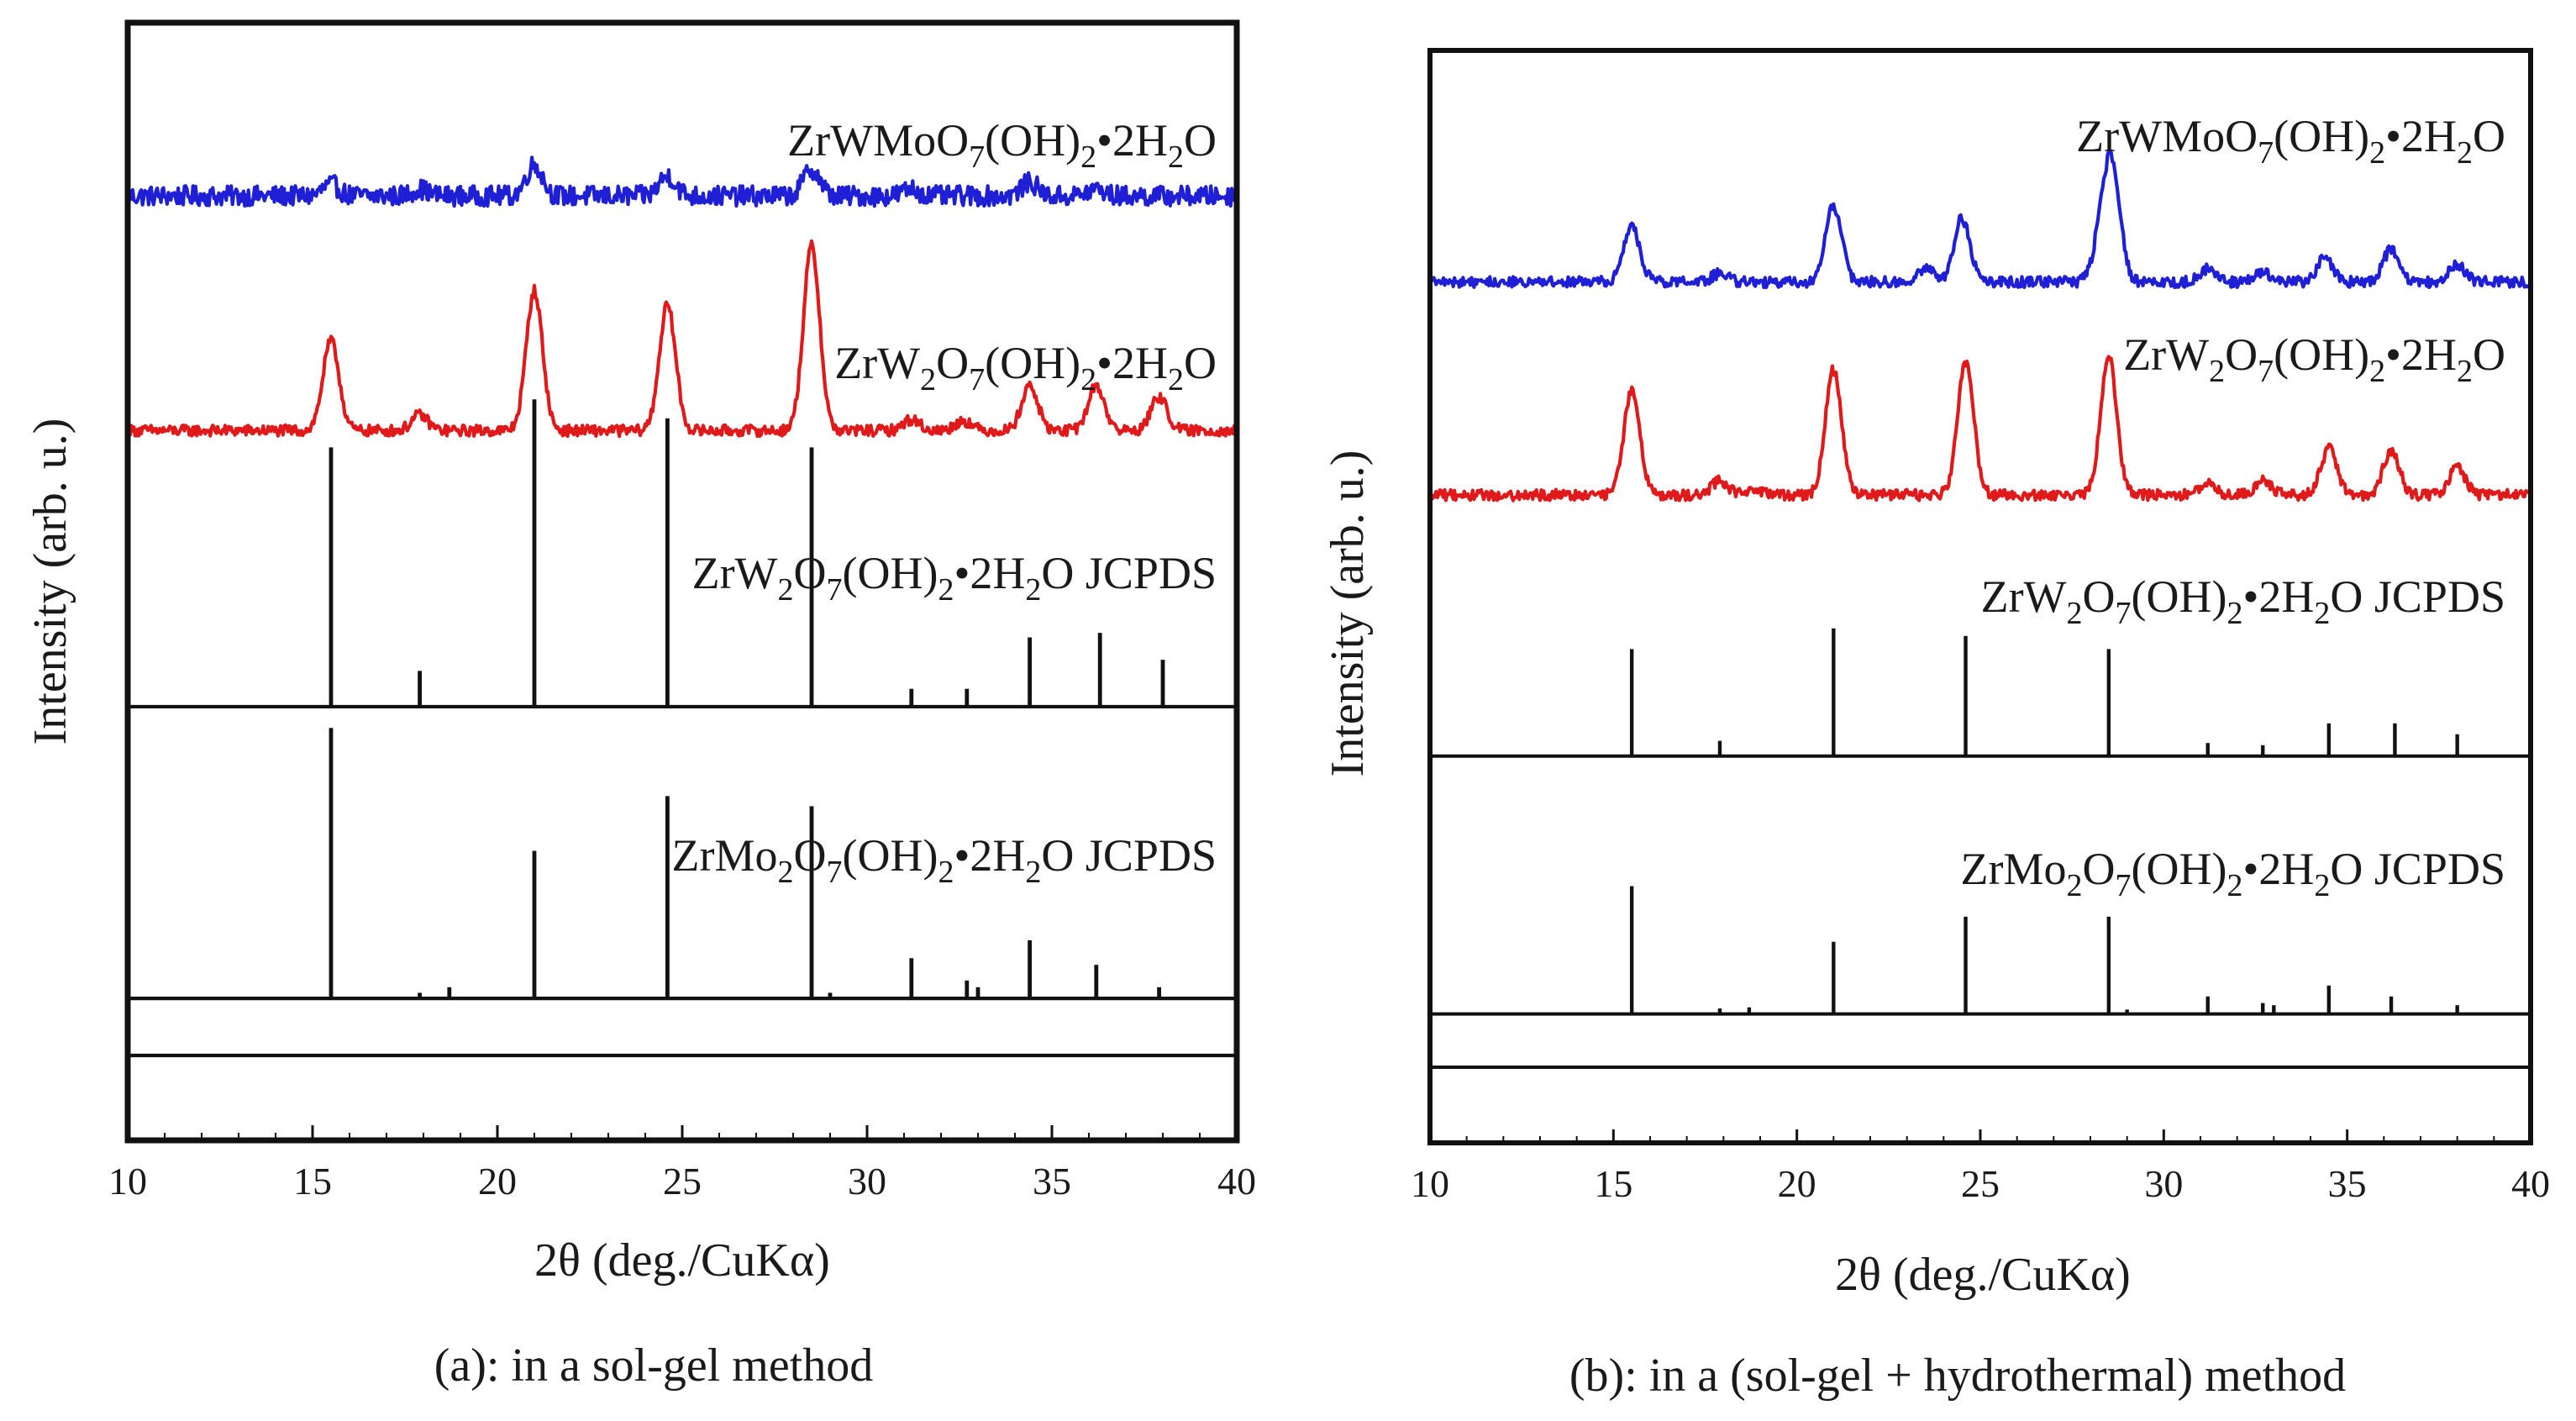 The height and width of the screenshot is (1421, 2576). What do you see at coordinates (2243, 601) in the screenshot?
I see `panel-b-series-3-label: ZrW2O7(OH)2•2H2O JCPDS` at bounding box center [2243, 601].